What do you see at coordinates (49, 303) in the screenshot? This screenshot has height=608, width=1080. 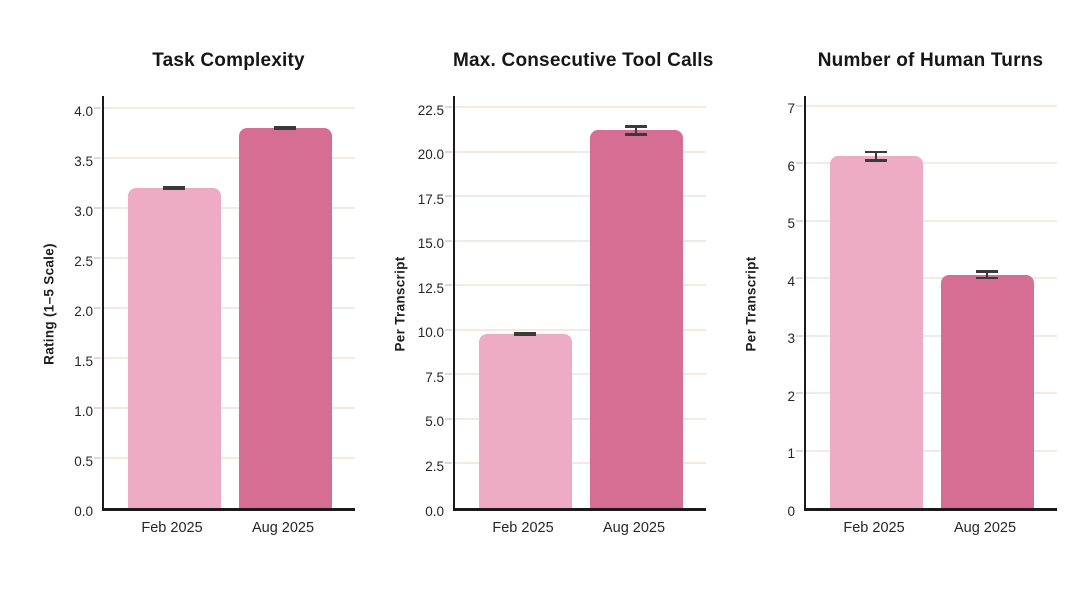 I see `y-axis-label: Rating (1–5 Scale)` at bounding box center [49, 303].